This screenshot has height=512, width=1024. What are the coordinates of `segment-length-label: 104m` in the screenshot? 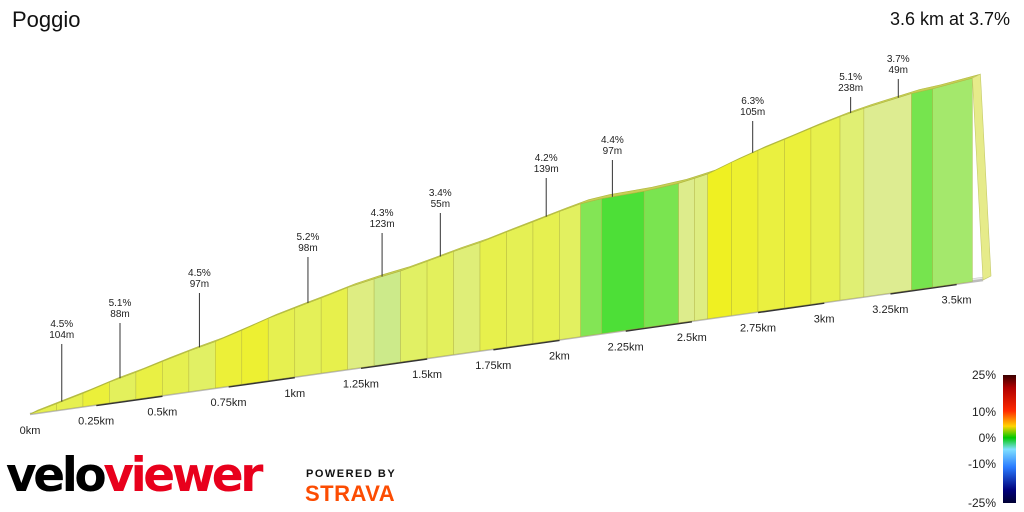 It's located at (61, 335).